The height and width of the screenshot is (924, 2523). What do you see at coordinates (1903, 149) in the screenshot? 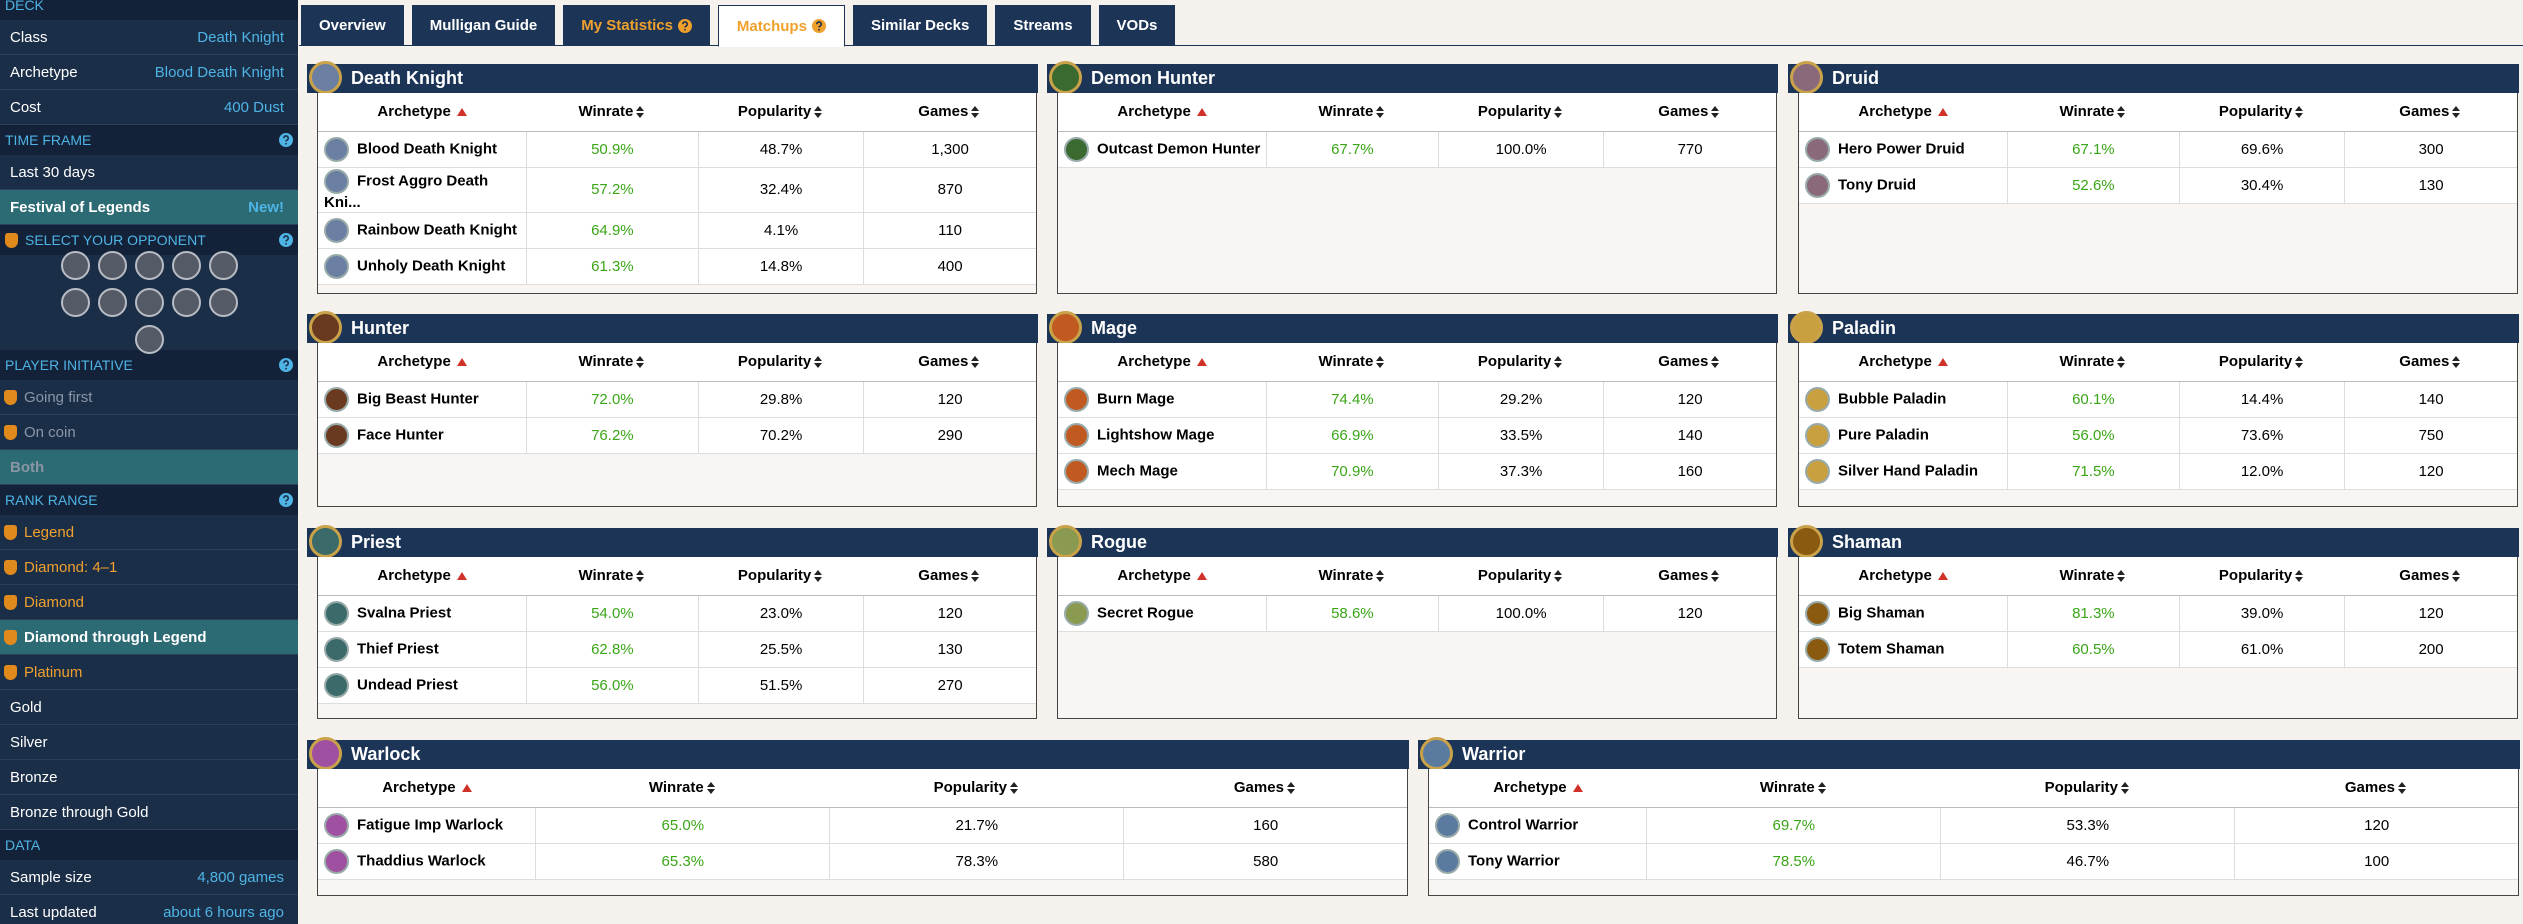
I see `cell: Hero Power Druid` at bounding box center [1903, 149].